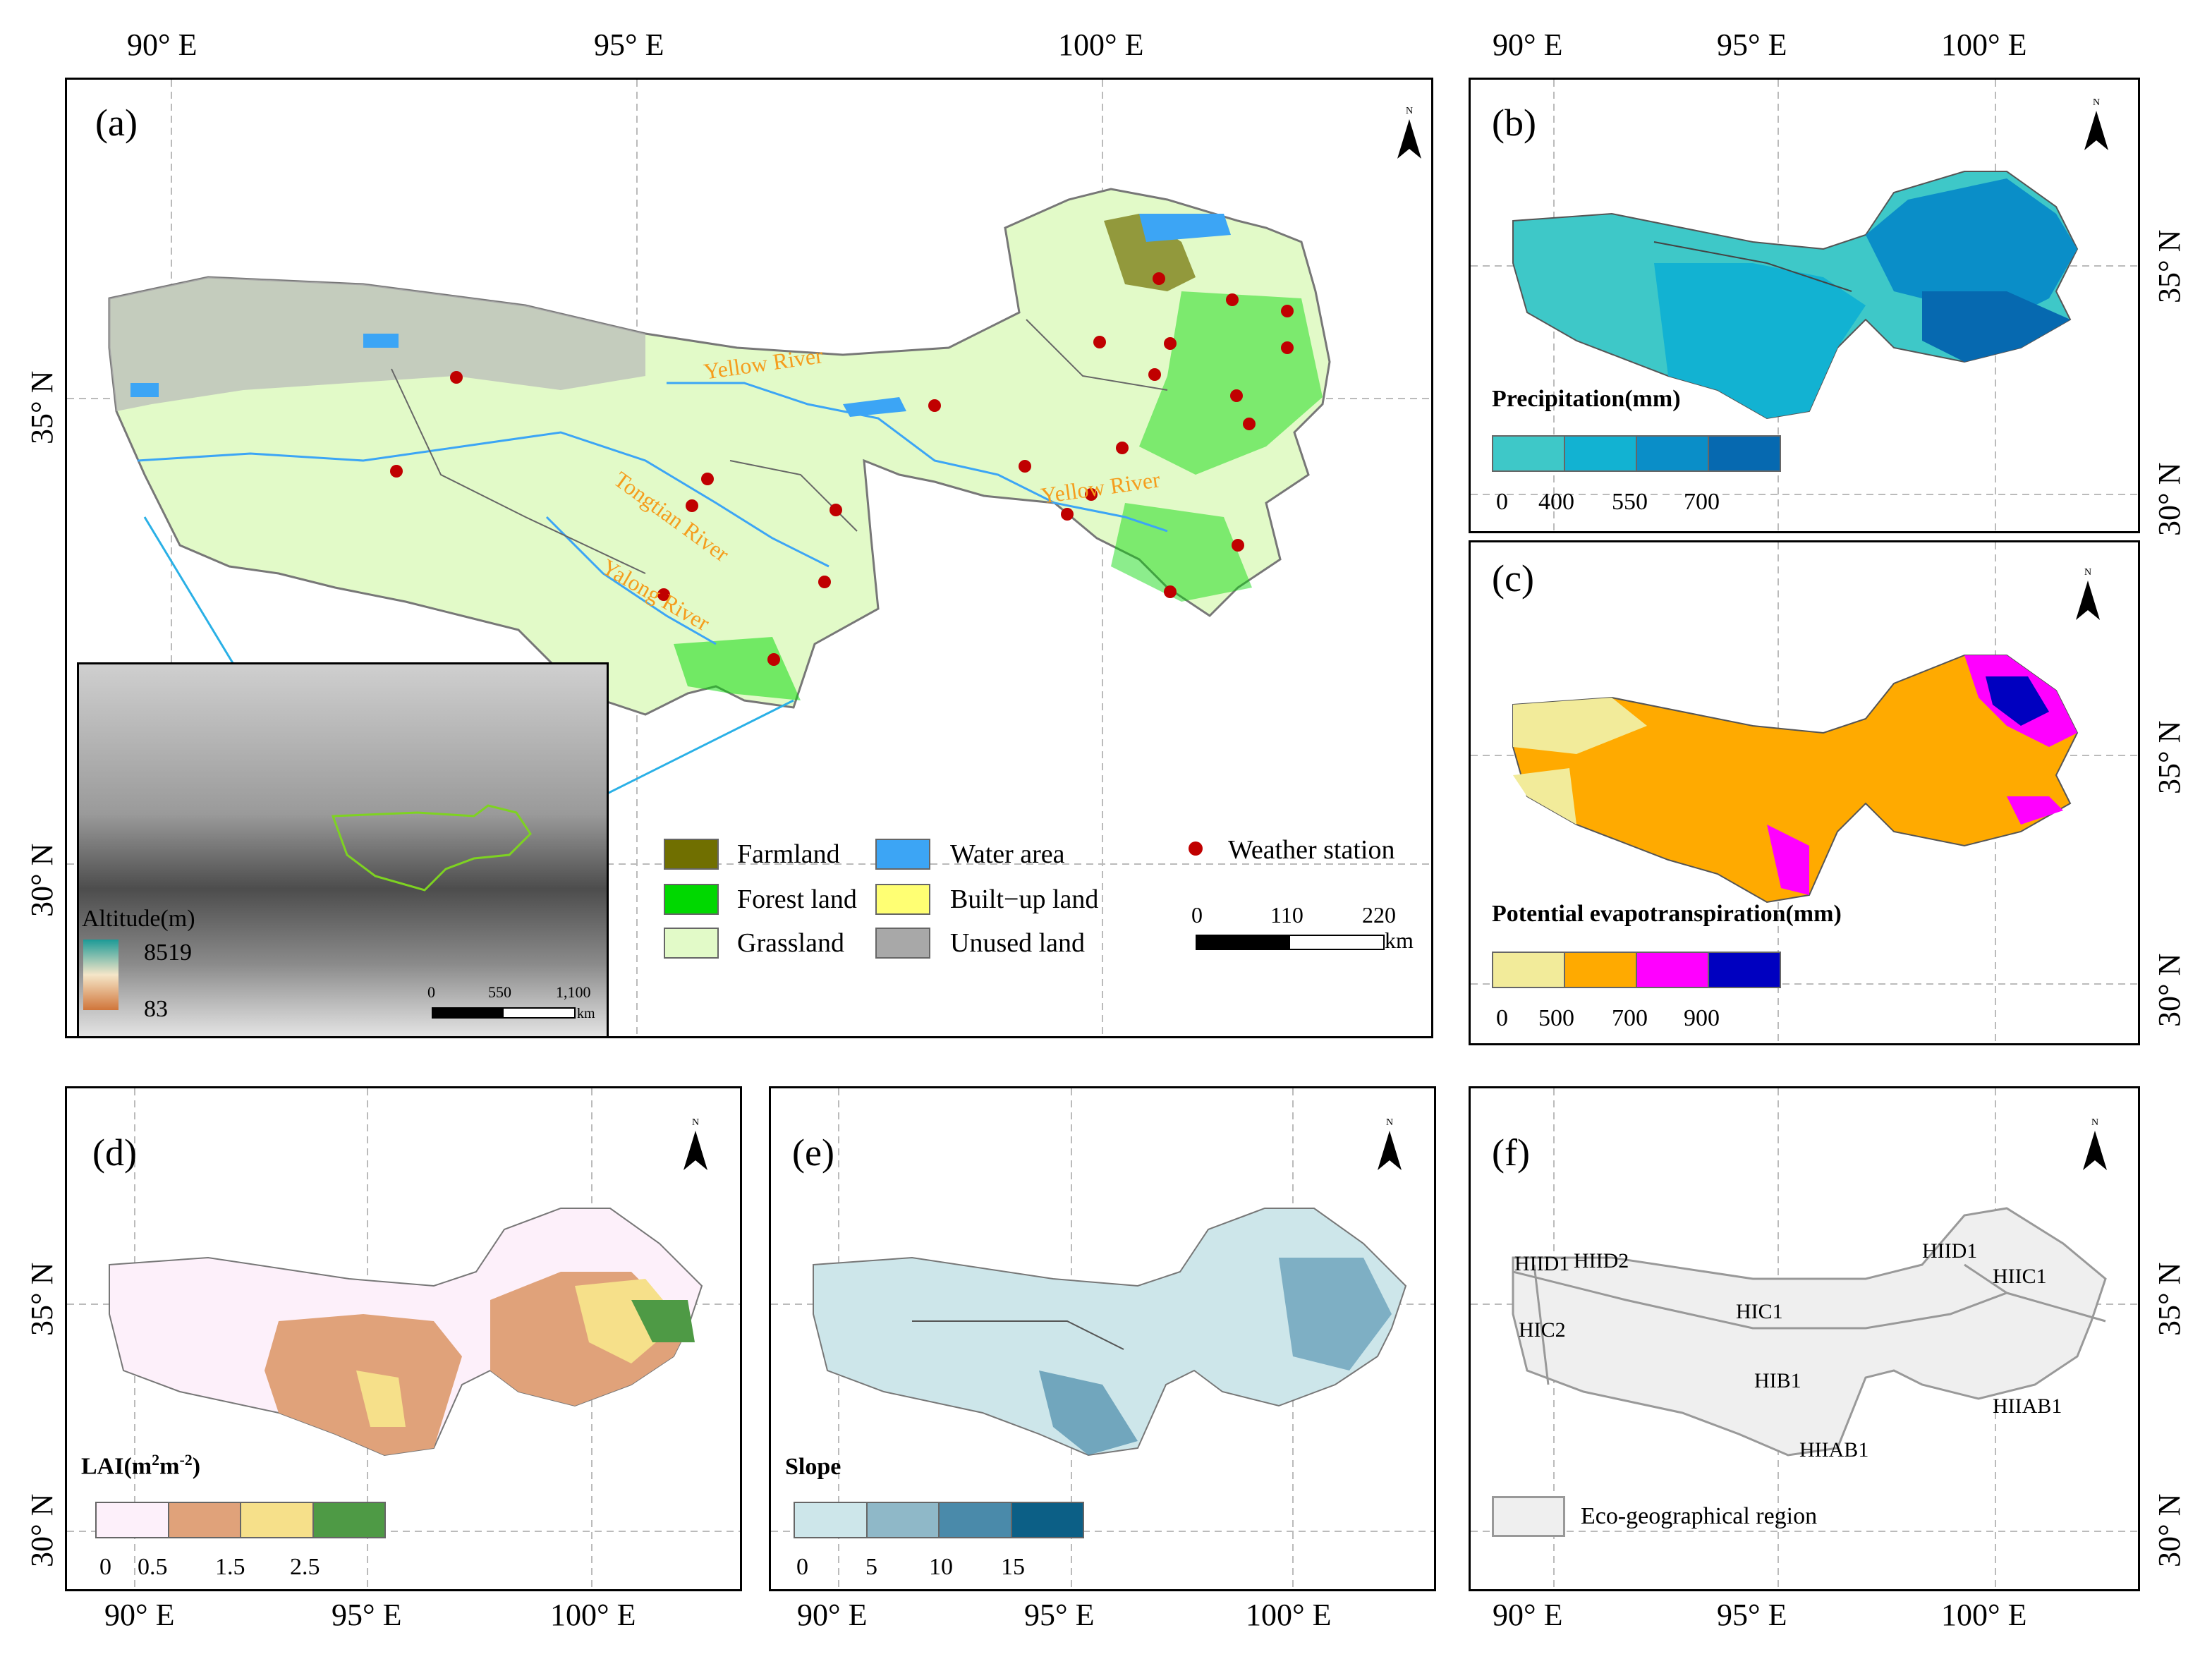  I want to click on scale-bar, so click(1291, 943).